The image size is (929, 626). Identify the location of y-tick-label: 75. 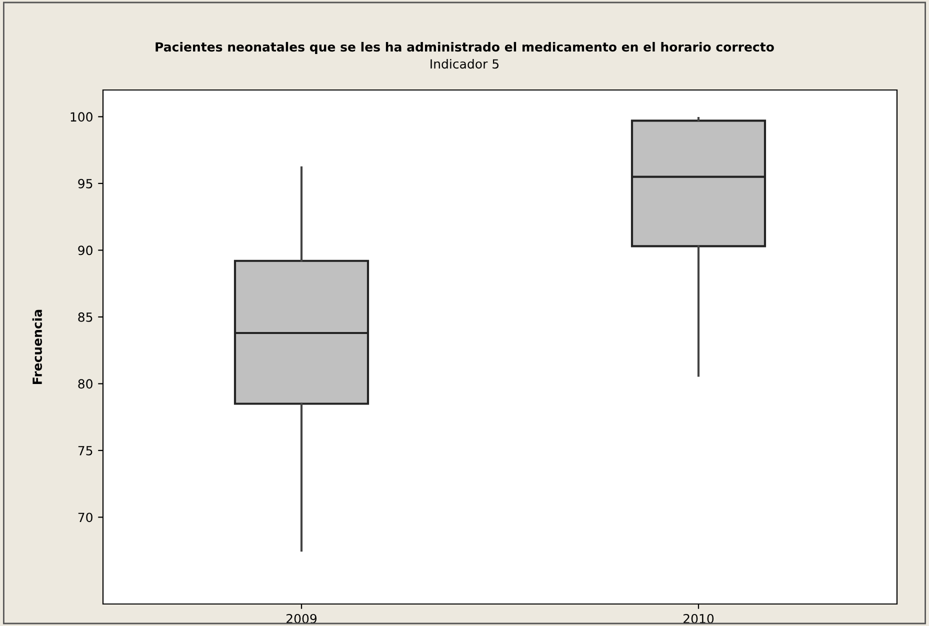
(85, 451).